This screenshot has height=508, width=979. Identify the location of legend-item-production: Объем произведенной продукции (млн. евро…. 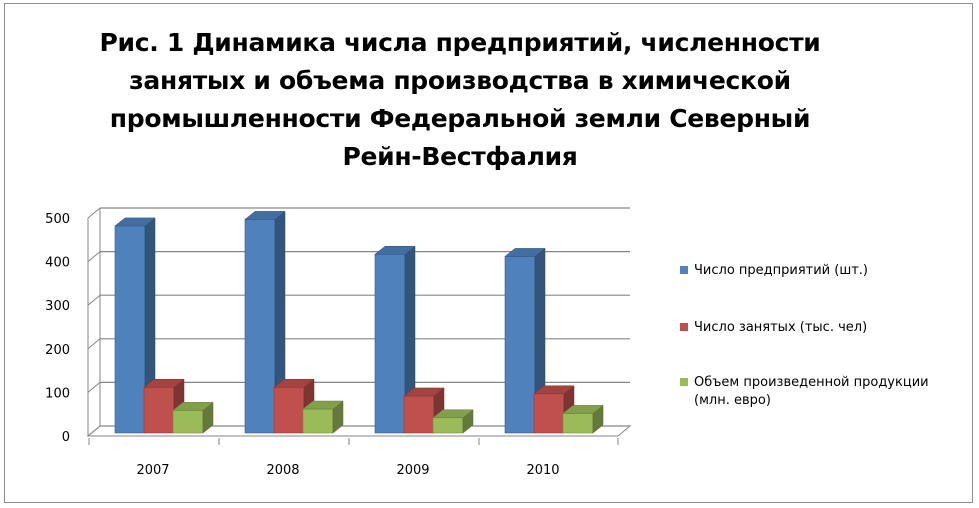
(822, 392).